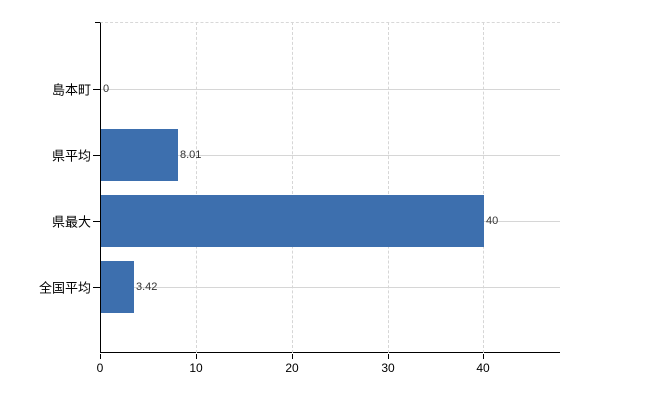  Describe the element at coordinates (191, 155) in the screenshot. I see `value-label: 8.01` at that location.